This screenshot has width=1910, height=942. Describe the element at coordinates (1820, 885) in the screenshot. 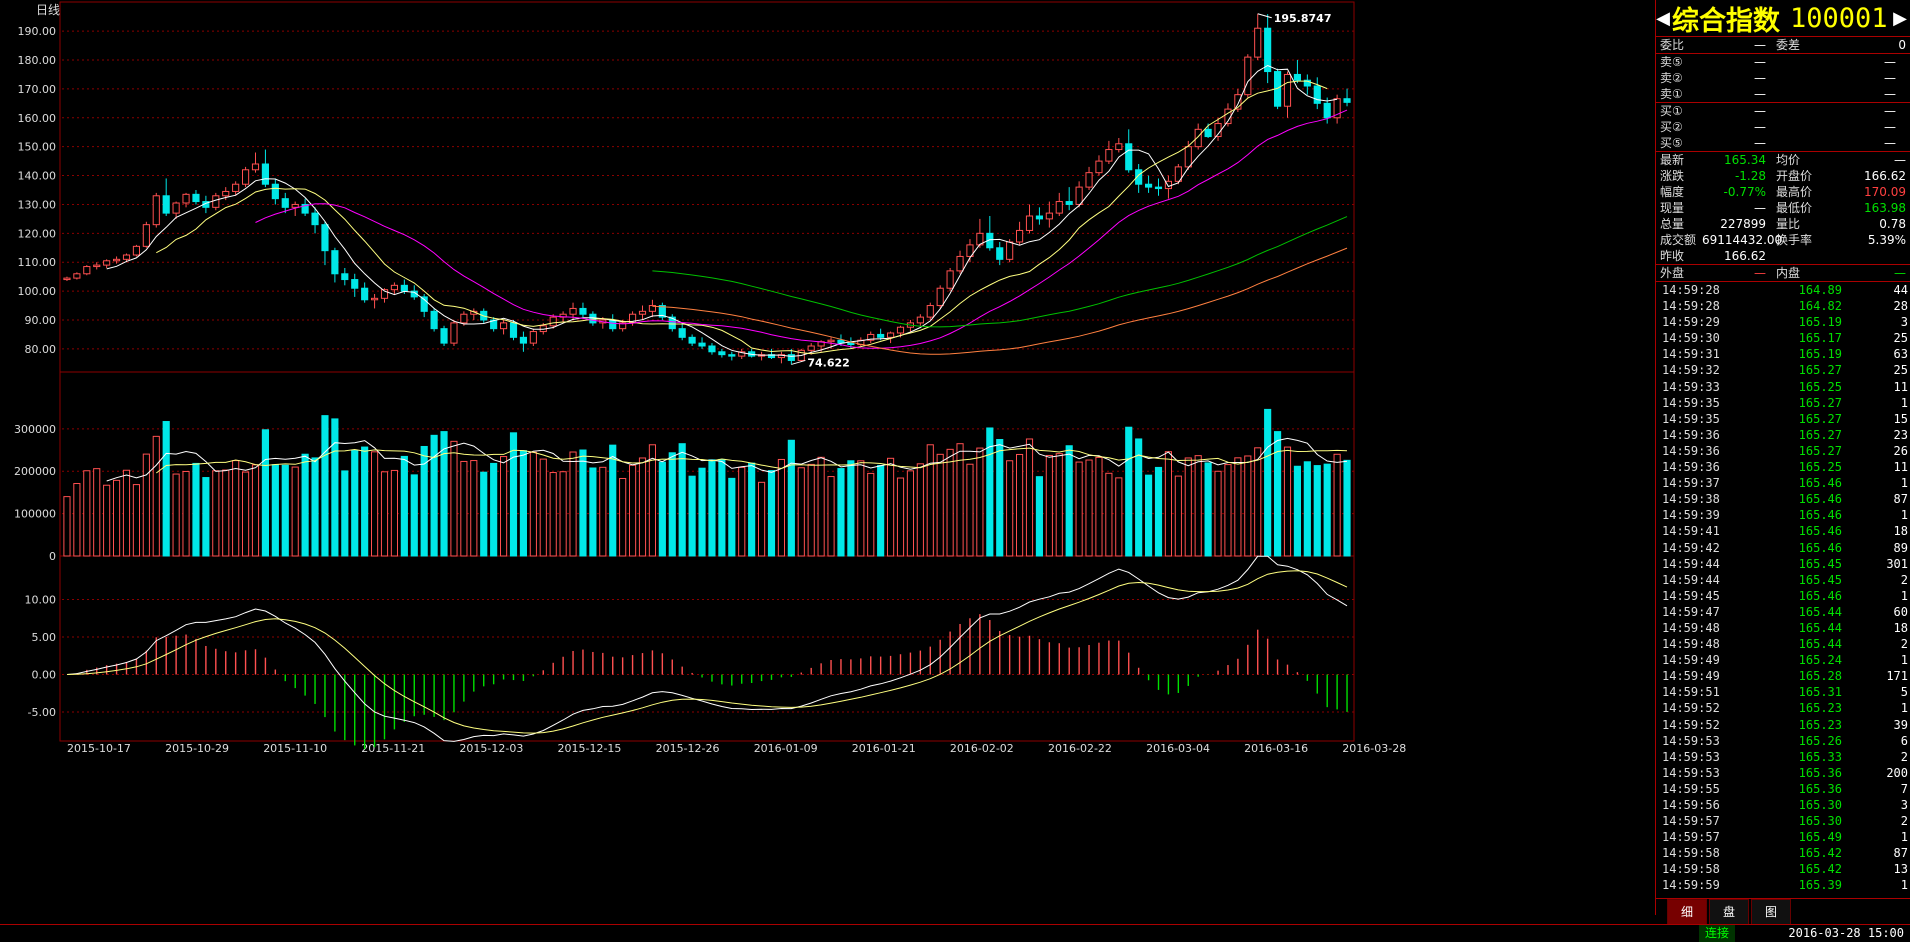

I see `tick-price: 165.39` at that location.